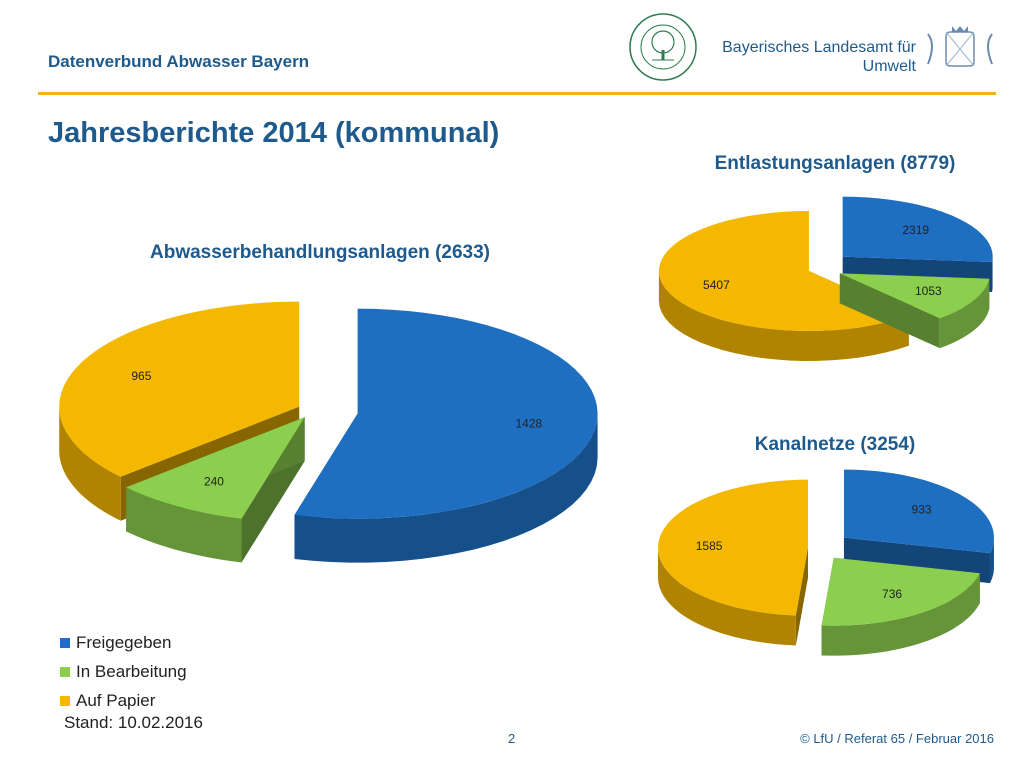 This screenshot has height=768, width=1024. What do you see at coordinates (141, 376) in the screenshot?
I see `data-label-auf-papier: 965` at bounding box center [141, 376].